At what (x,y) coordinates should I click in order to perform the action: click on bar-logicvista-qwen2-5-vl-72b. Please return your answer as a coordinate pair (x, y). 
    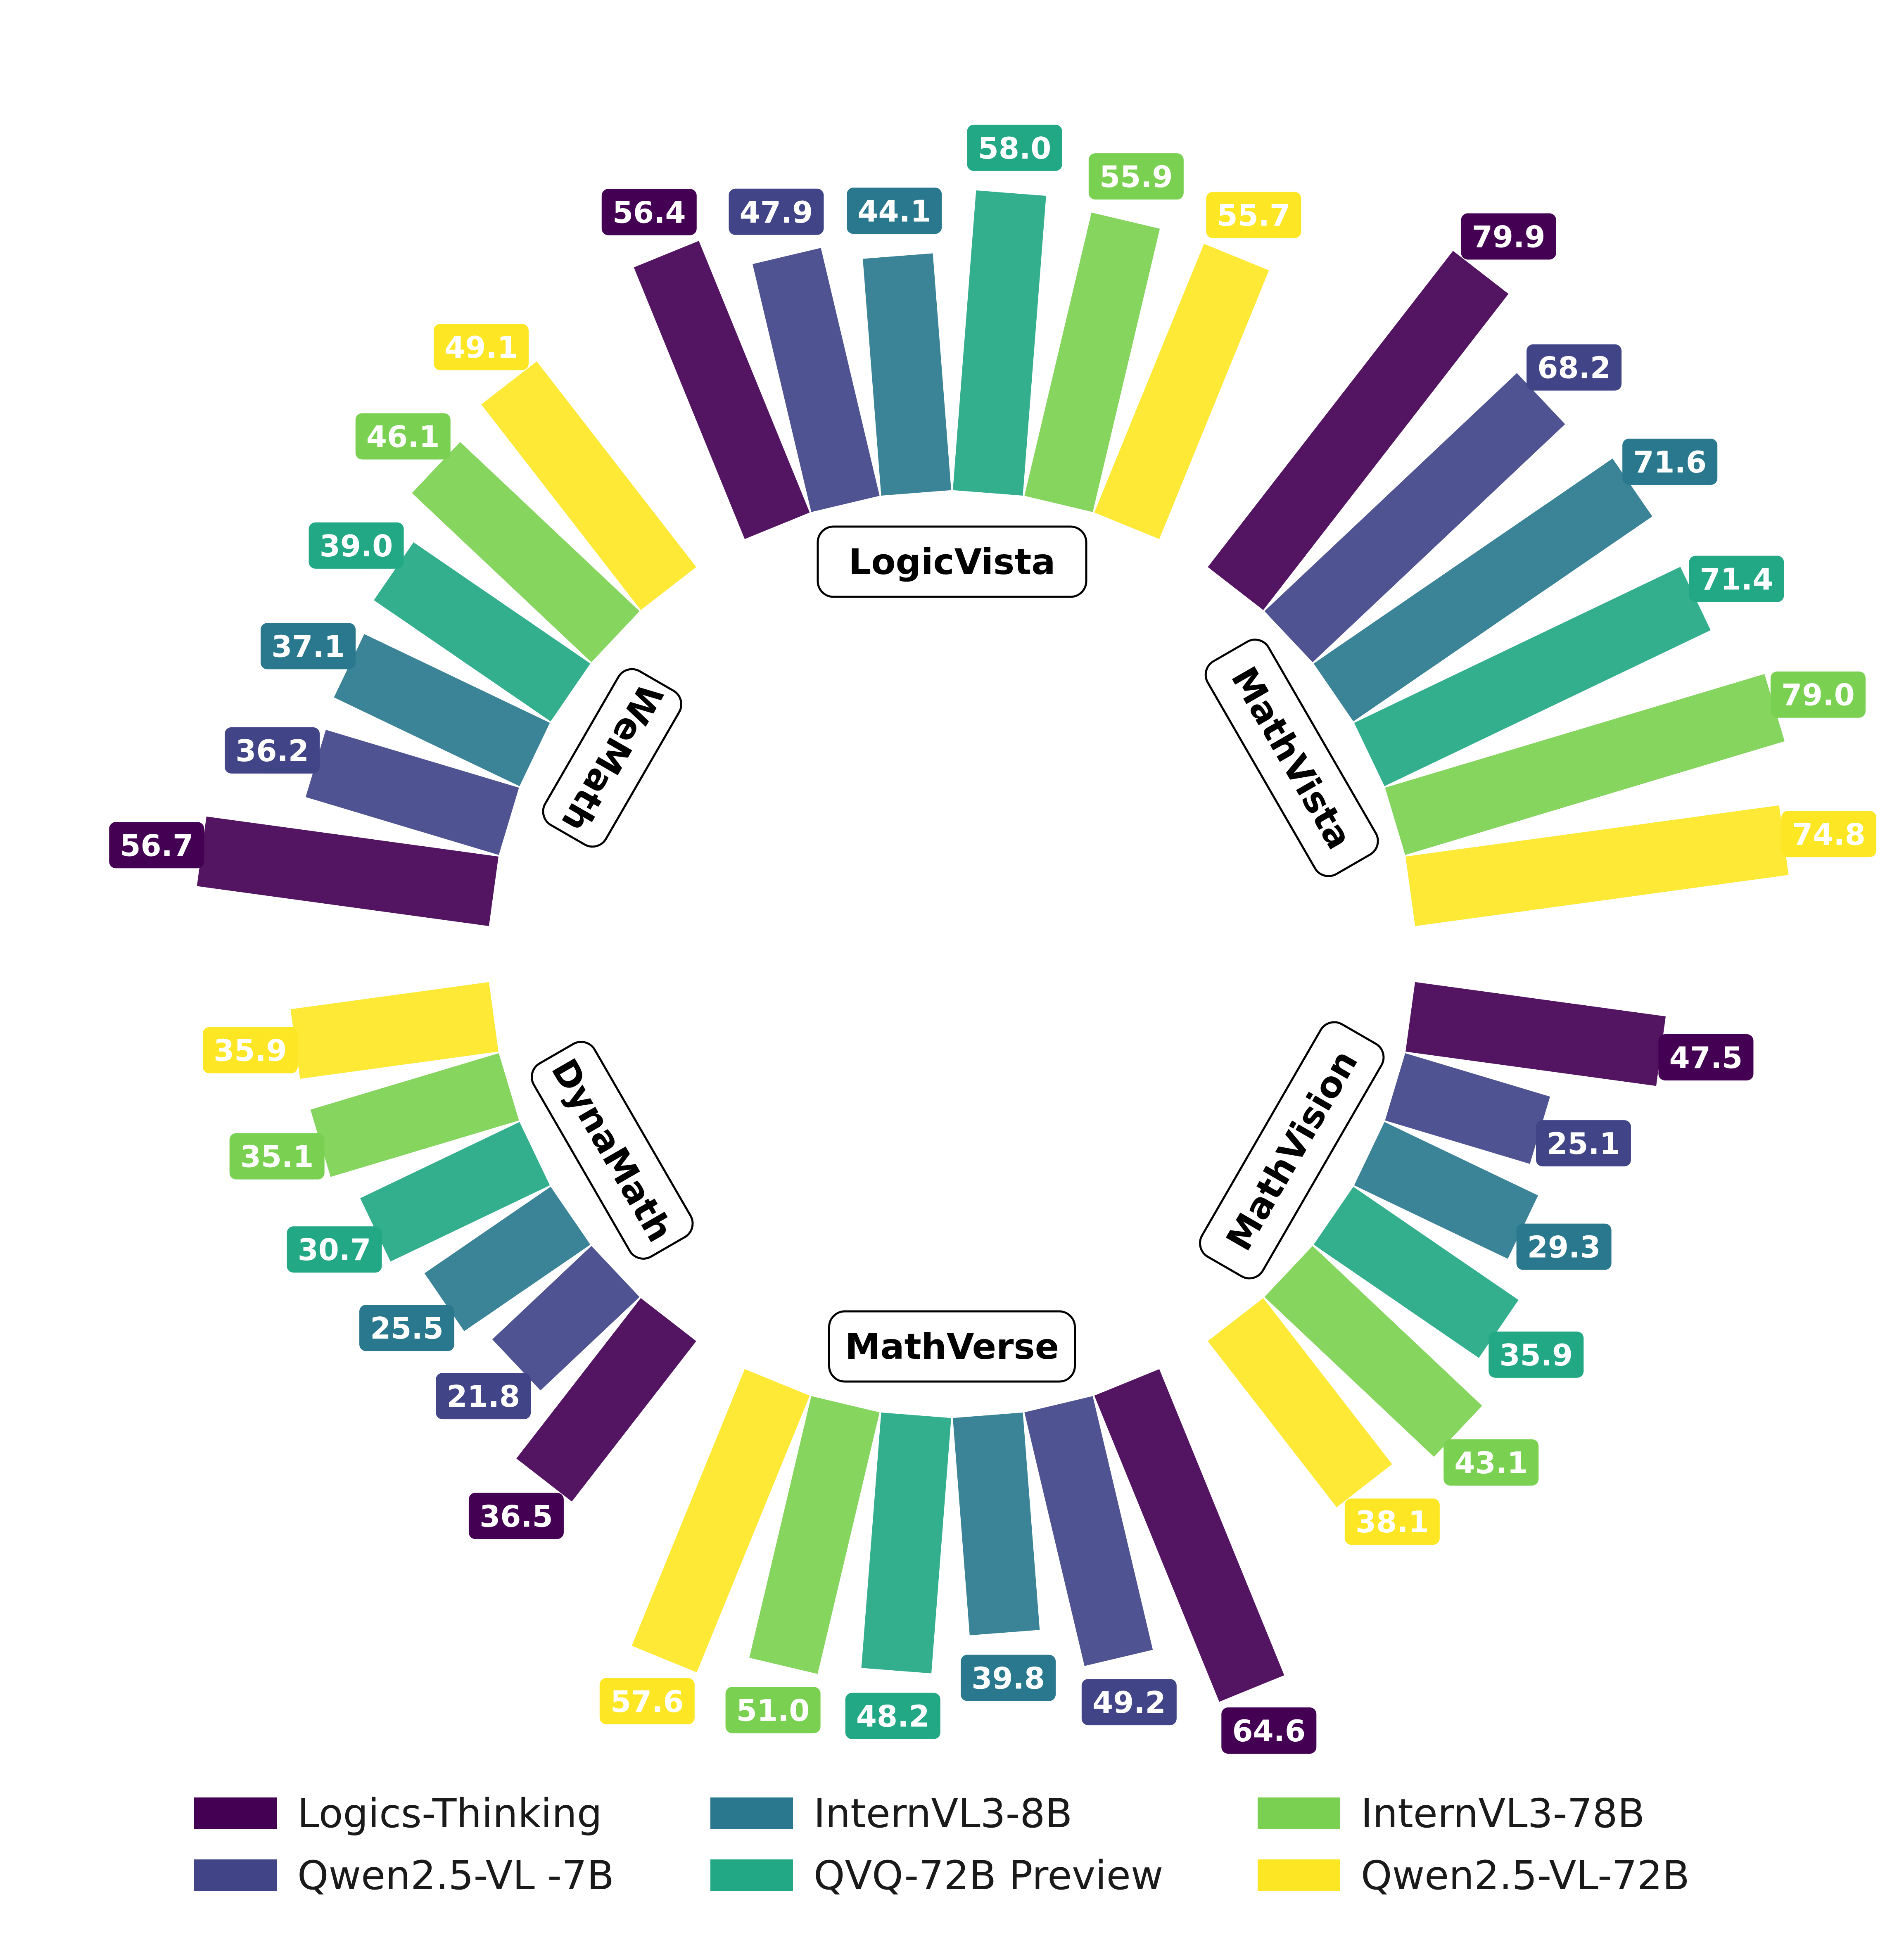
    Looking at the image, I should click on (1181, 391).